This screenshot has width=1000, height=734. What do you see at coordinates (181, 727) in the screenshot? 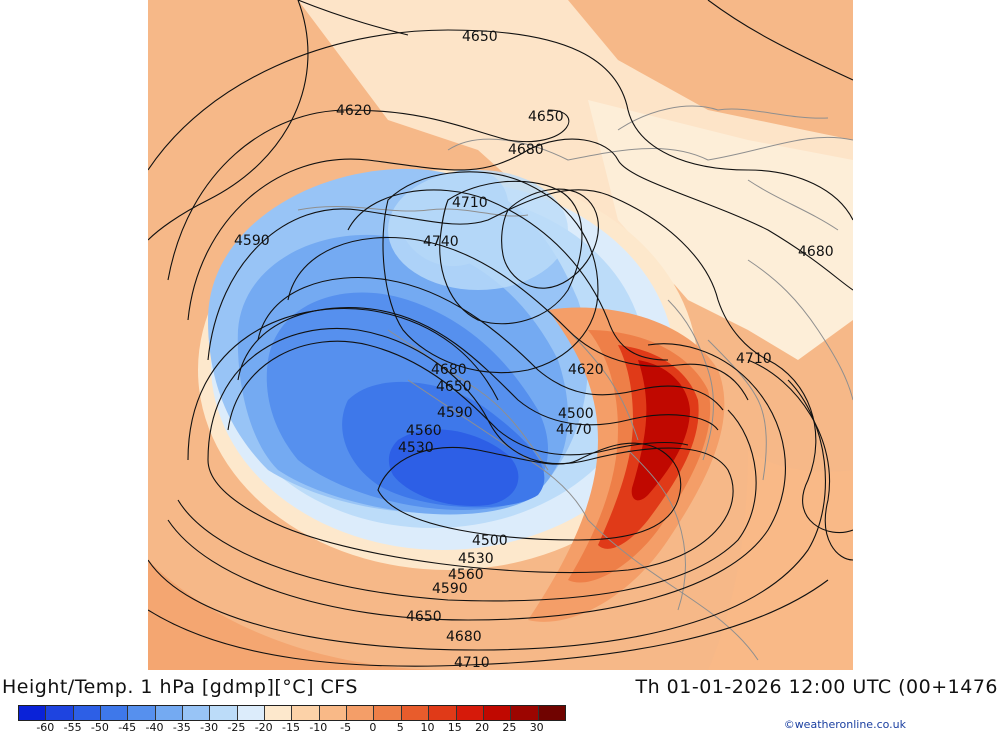
I see `legend-tick-label: -35` at bounding box center [181, 727].